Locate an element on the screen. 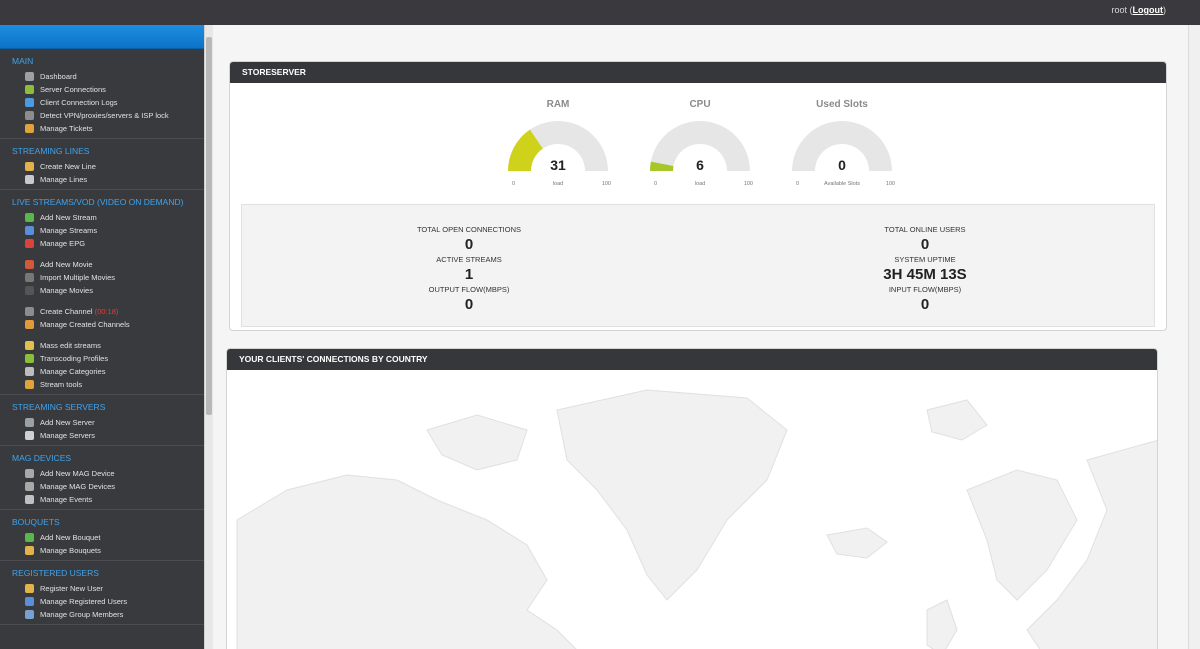 The image size is (1200, 649). sidebar-item-label: Manage Events is located at coordinates (66, 499).